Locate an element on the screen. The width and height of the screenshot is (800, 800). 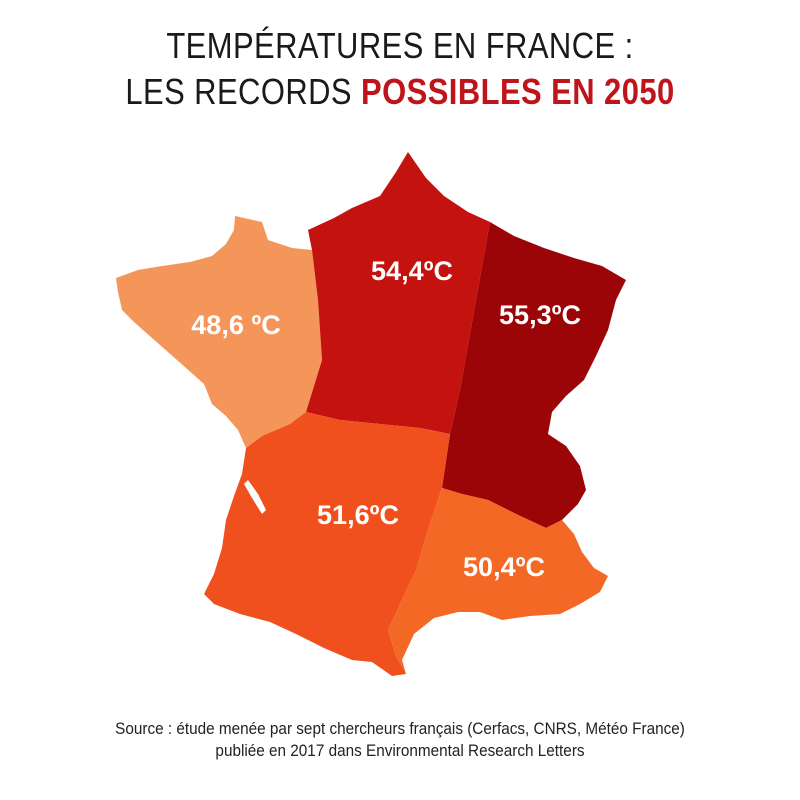
region-southeast is located at coordinates (498, 581).